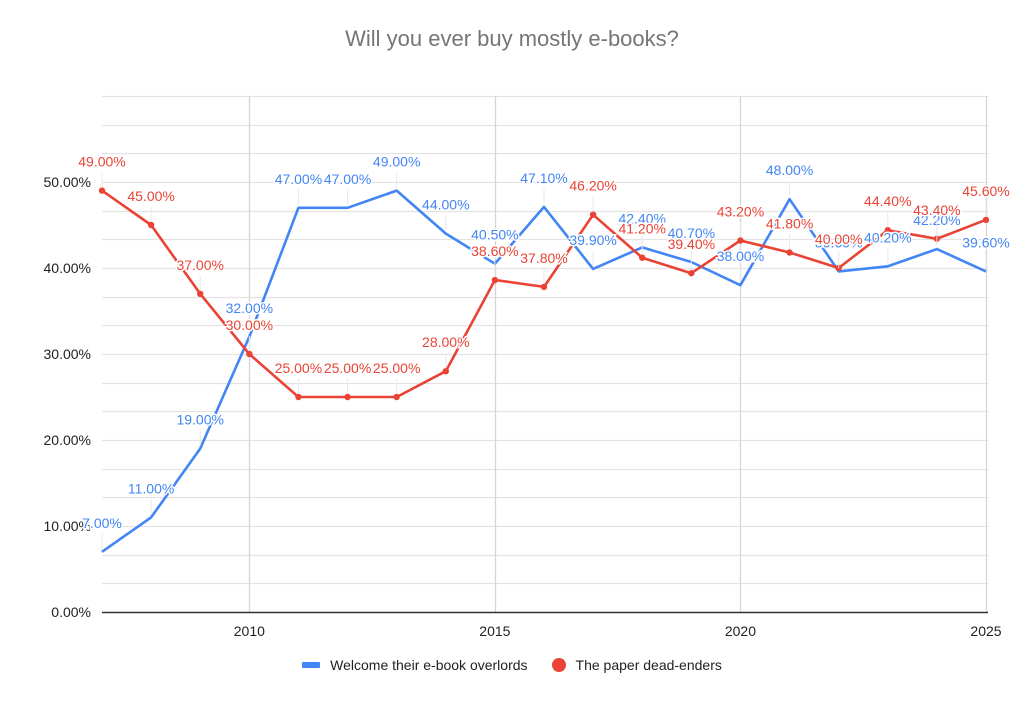 The width and height of the screenshot is (1024, 714). I want to click on data-label: 42.40%, so click(641, 218).